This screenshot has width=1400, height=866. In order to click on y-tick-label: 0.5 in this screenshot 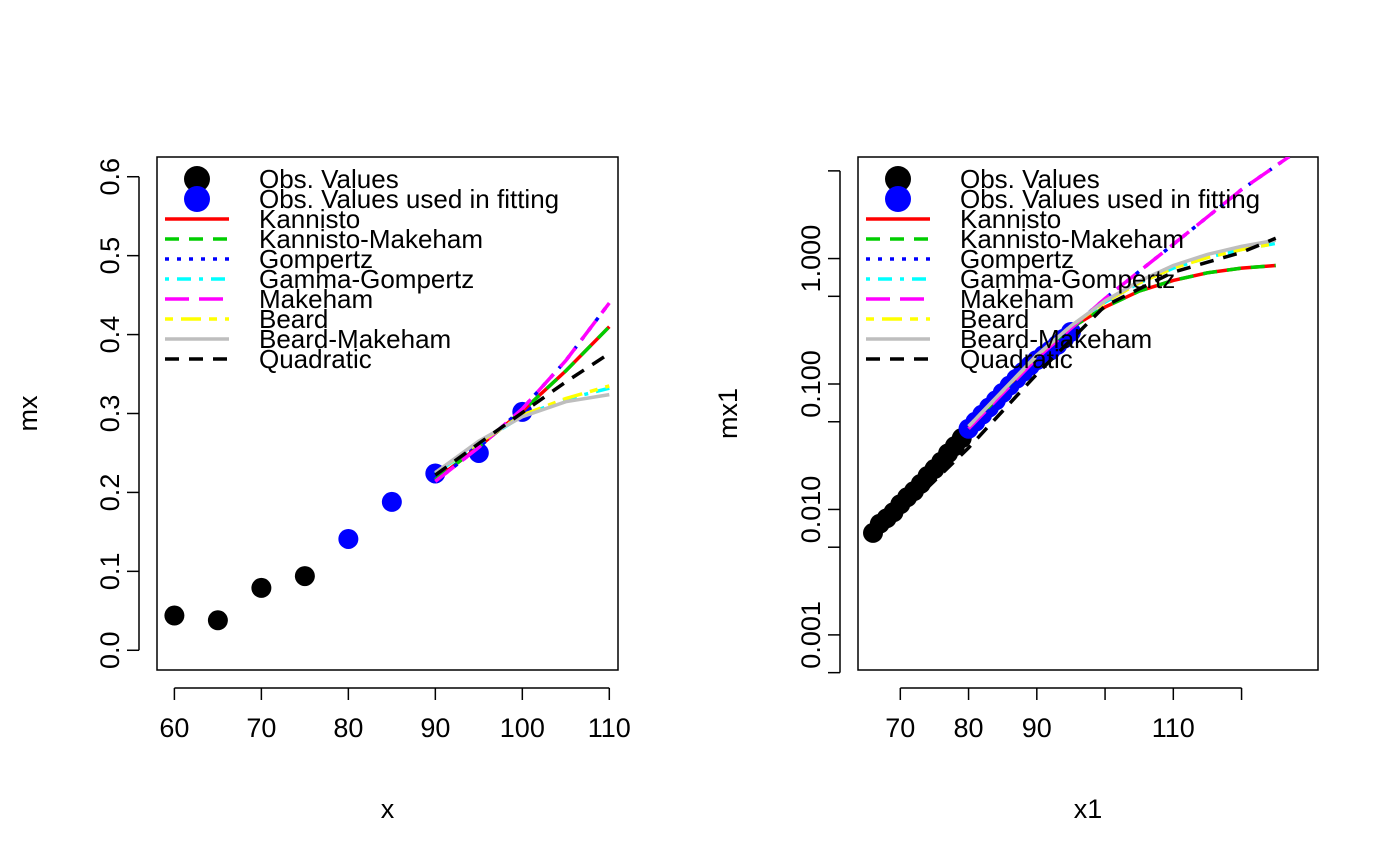, I will do `click(110, 256)`.